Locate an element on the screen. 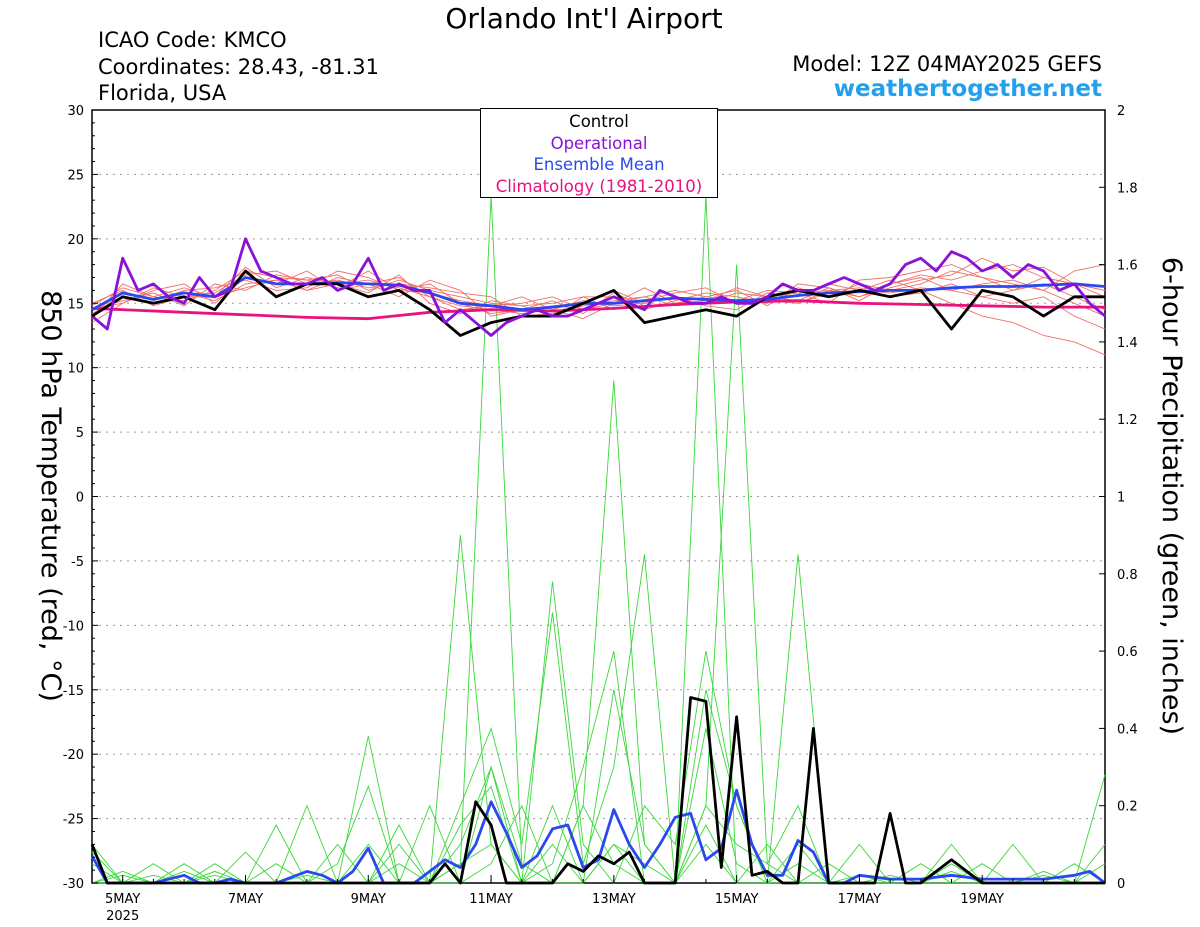 The width and height of the screenshot is (1200, 927). x-tick-label: 7MAY is located at coordinates (245, 899).